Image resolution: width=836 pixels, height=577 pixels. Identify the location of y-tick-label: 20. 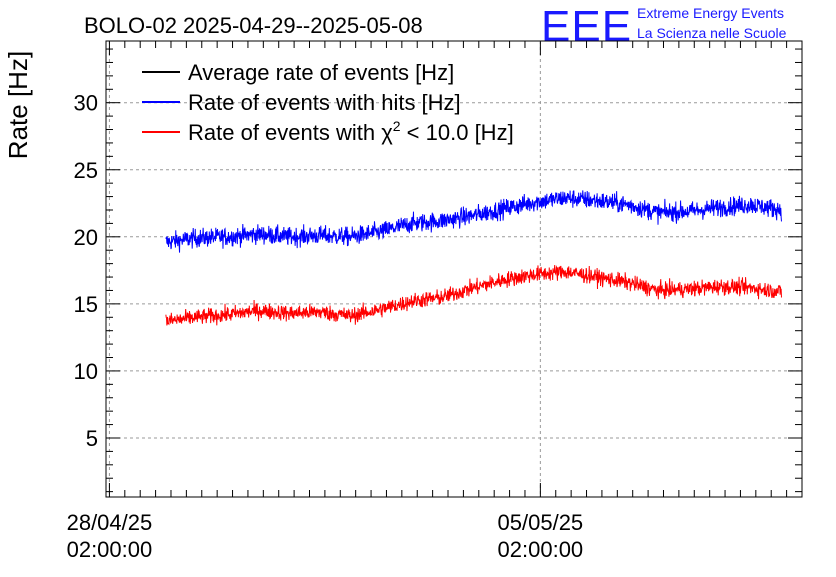
(86, 237).